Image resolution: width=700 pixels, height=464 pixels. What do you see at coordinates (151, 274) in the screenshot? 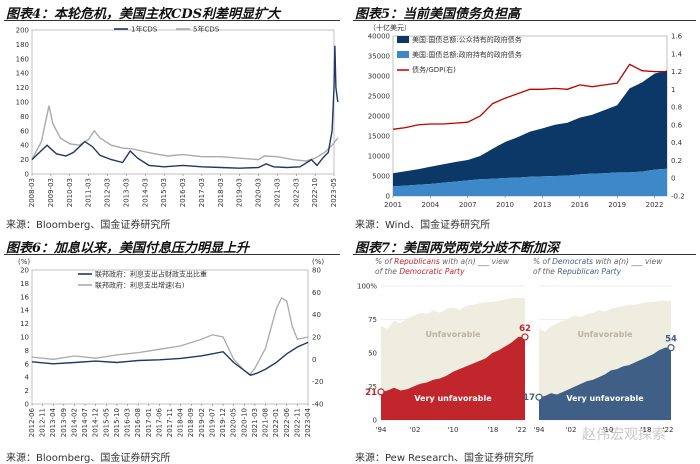
I see `legend-label: 联邦政府：利息支出占财政支出比重` at bounding box center [151, 274].